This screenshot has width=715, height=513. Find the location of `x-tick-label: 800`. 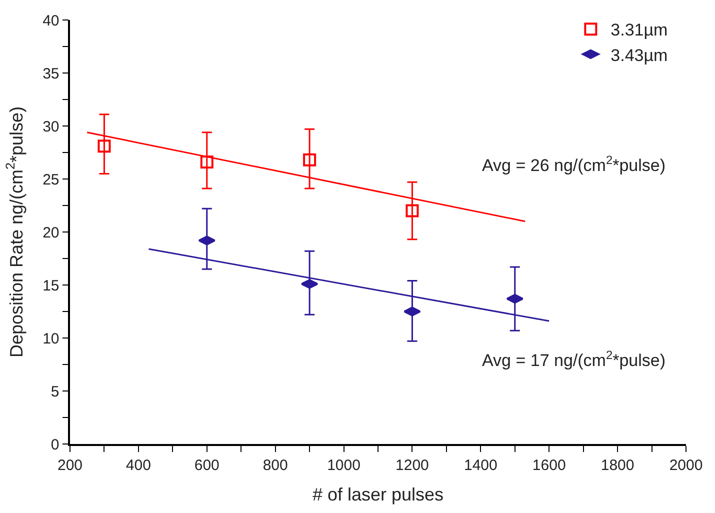

x-tick-label: 800 is located at coordinates (275, 465).